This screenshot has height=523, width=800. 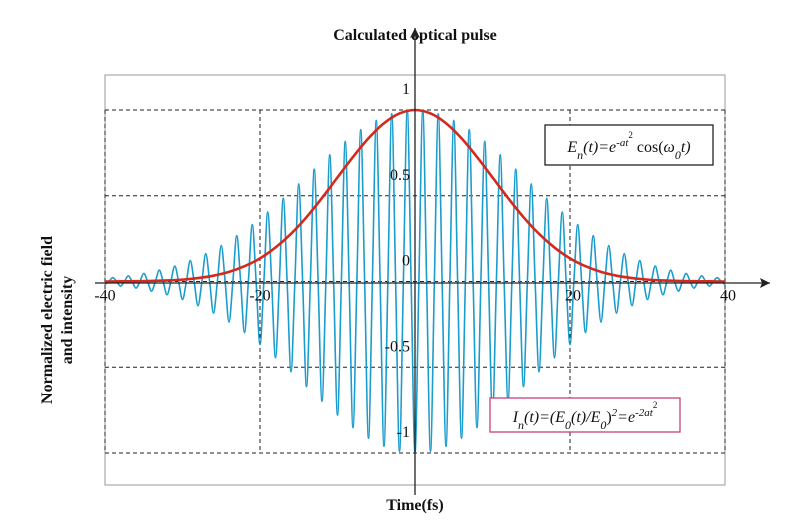 I want to click on x-tick-label: 40, so click(x=728, y=296).